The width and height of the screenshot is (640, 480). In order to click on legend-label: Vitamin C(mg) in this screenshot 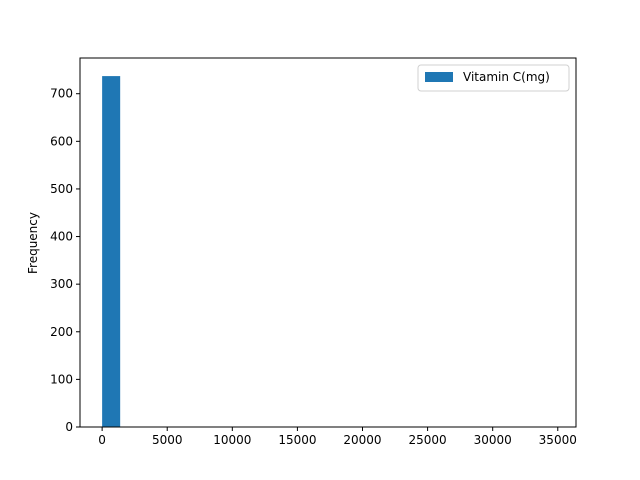, I will do `click(506, 77)`.